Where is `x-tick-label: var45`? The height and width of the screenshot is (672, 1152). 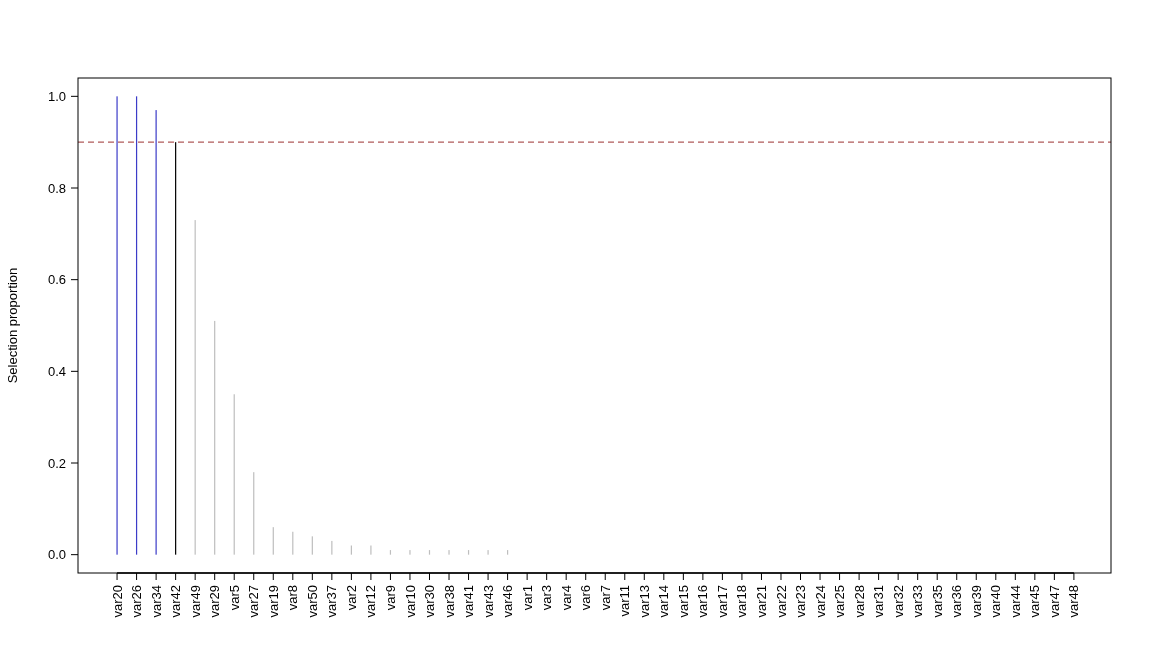
x-tick-label: var45 is located at coordinates (1035, 601).